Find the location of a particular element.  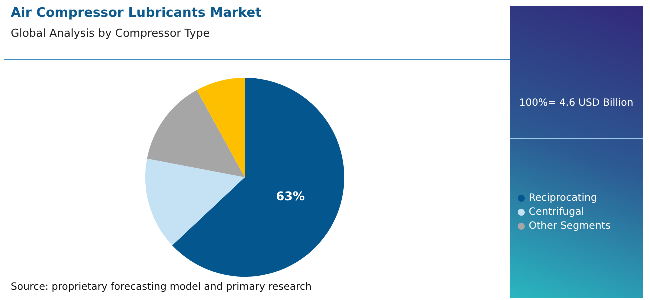

chart-subtitle: Global Analysis by Compressor Type is located at coordinates (110, 33).